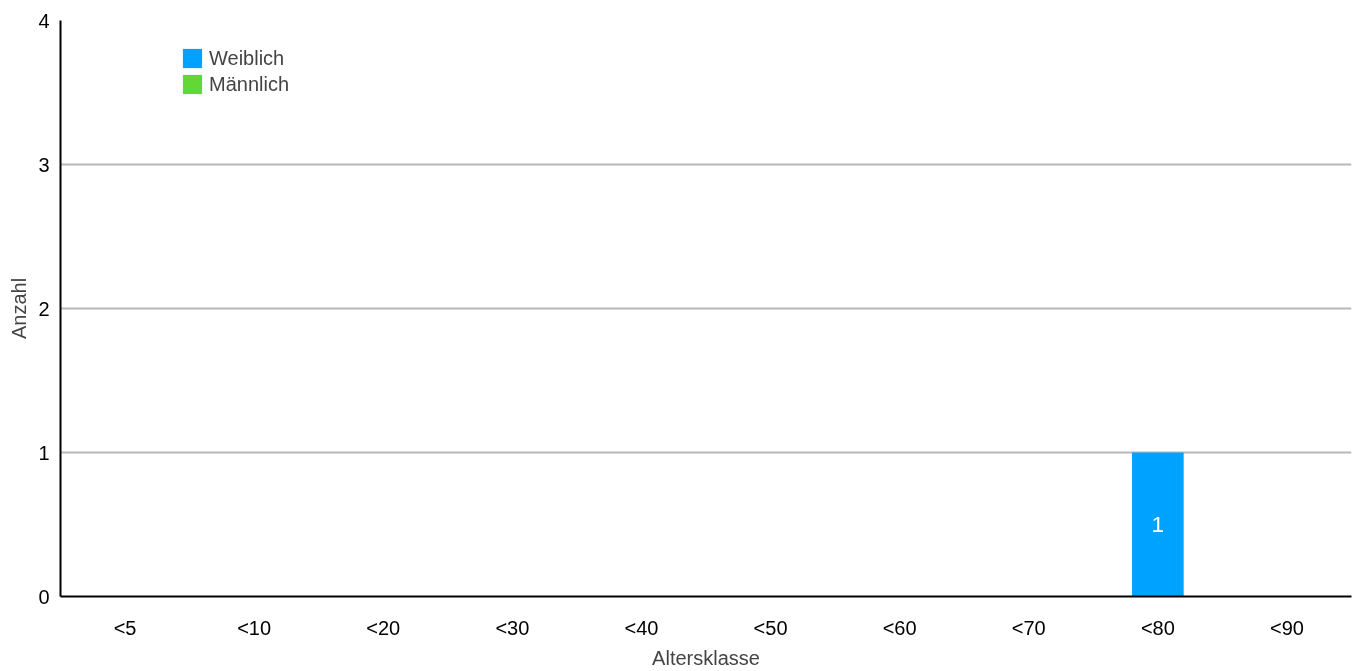 This screenshot has width=1353, height=671. I want to click on legend-label: Männlich, so click(249, 84).